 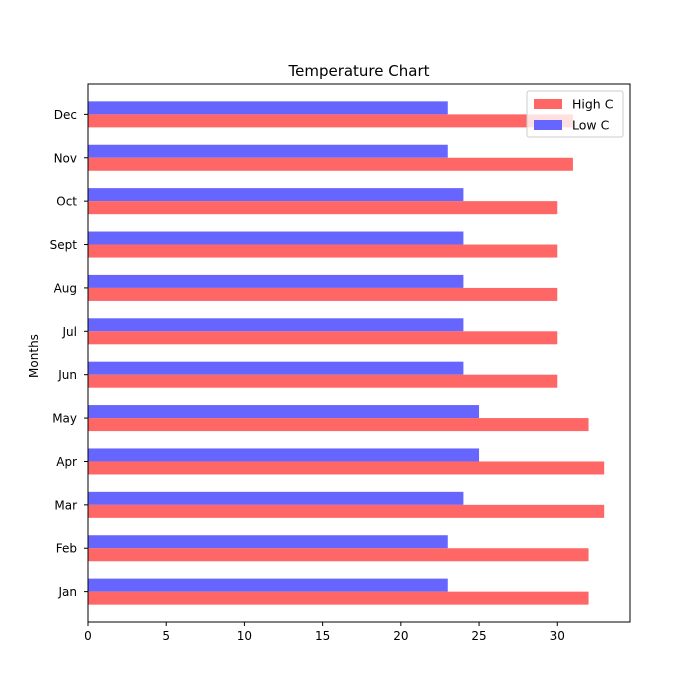 What do you see at coordinates (557, 636) in the screenshot?
I see `x-tick-label-30: 30` at bounding box center [557, 636].